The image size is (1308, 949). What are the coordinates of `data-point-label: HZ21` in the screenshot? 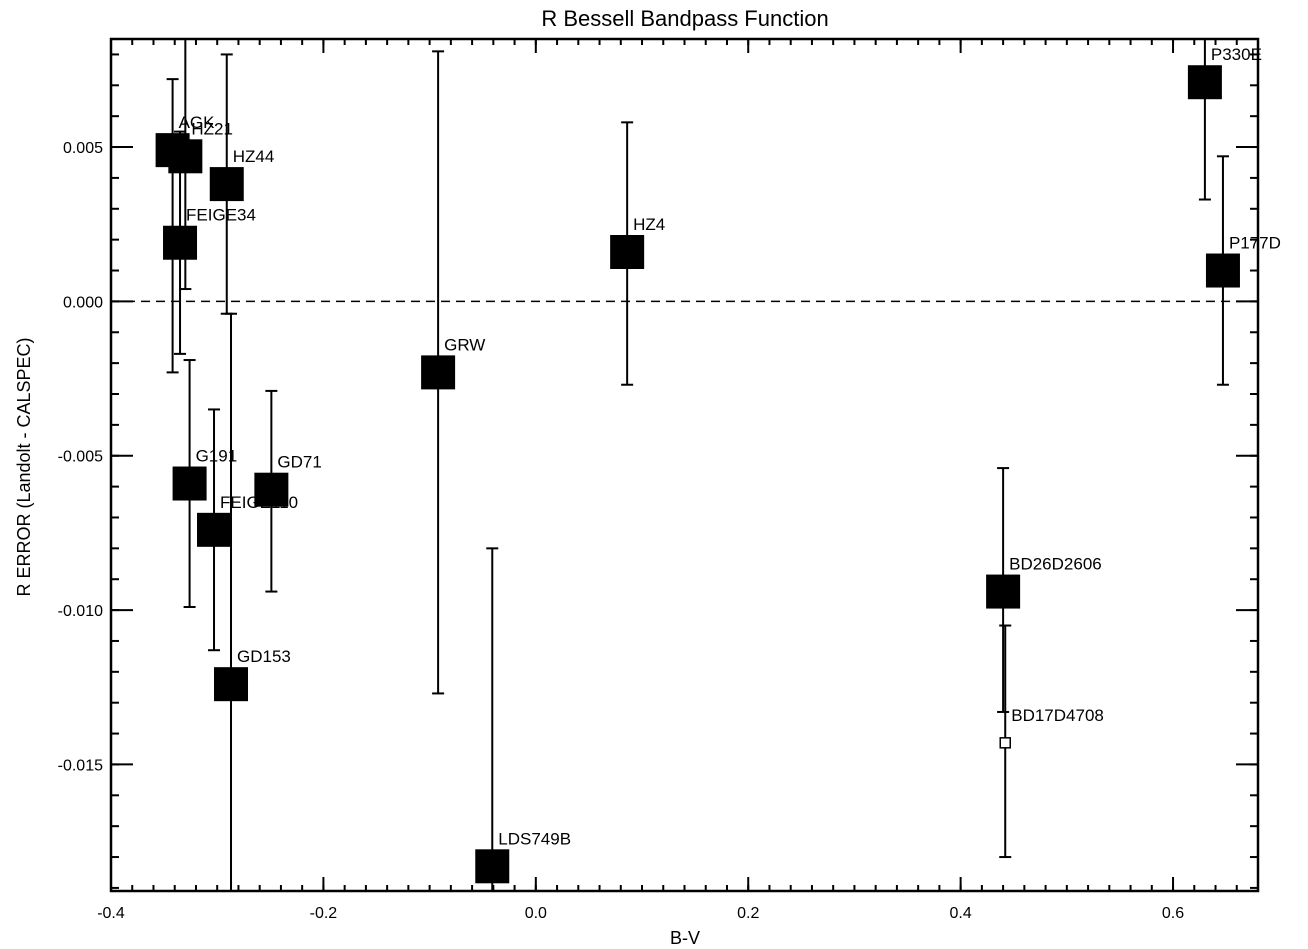 It's located at (212, 128).